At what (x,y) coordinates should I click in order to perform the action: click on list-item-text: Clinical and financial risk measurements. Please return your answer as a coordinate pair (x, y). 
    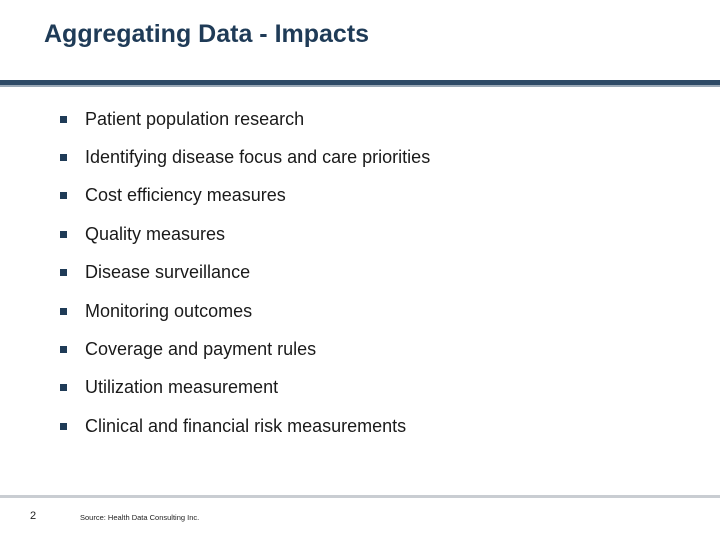
    Looking at the image, I should click on (246, 425).